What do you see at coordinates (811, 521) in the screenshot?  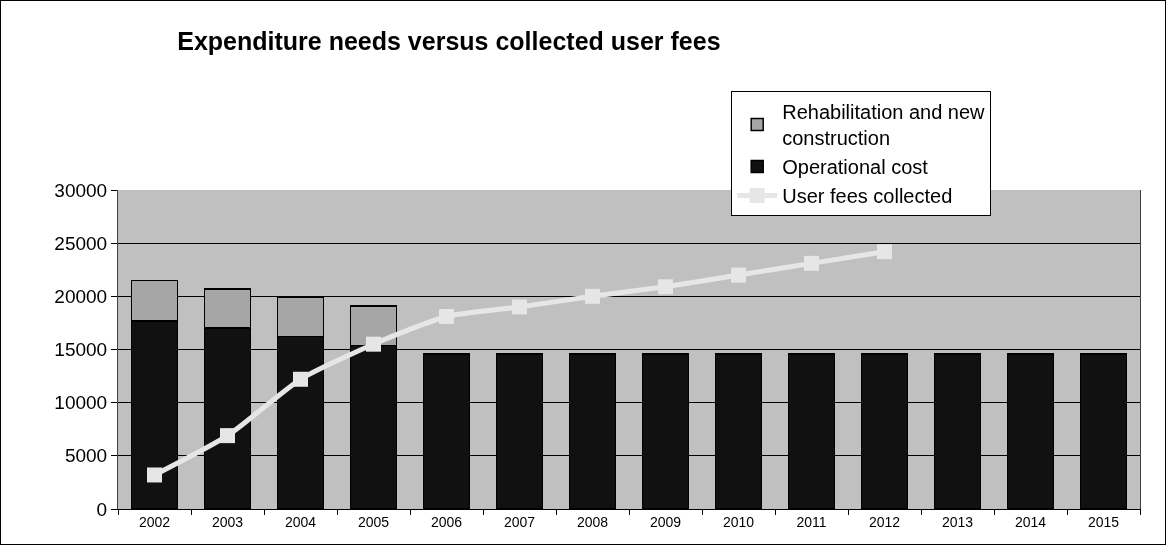 I see `x-tick-label: 2011` at bounding box center [811, 521].